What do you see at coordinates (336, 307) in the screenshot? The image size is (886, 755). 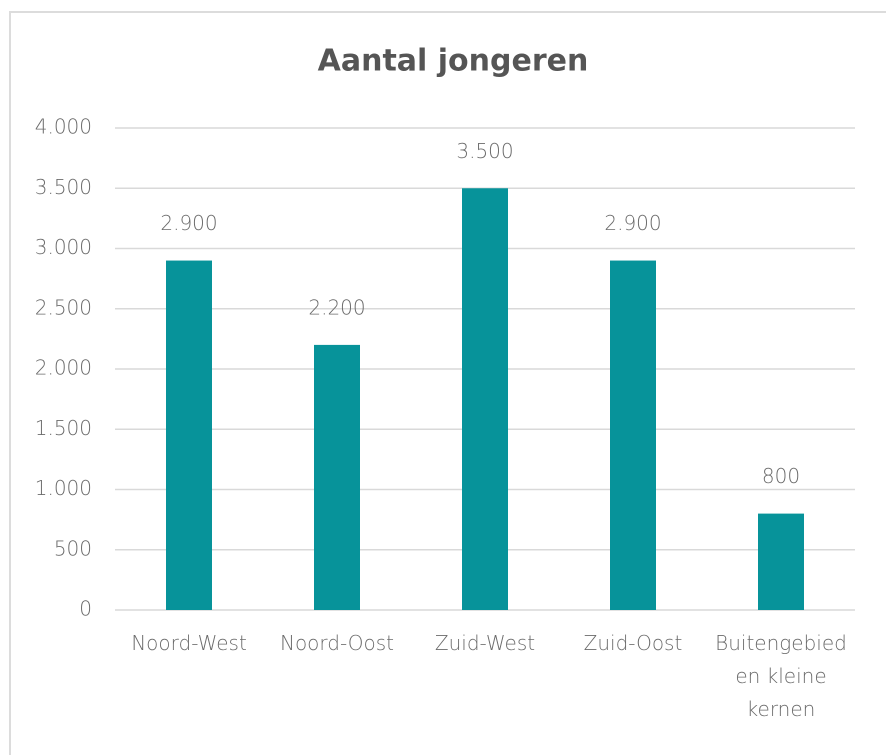 I see `value-label: 2.200` at bounding box center [336, 307].